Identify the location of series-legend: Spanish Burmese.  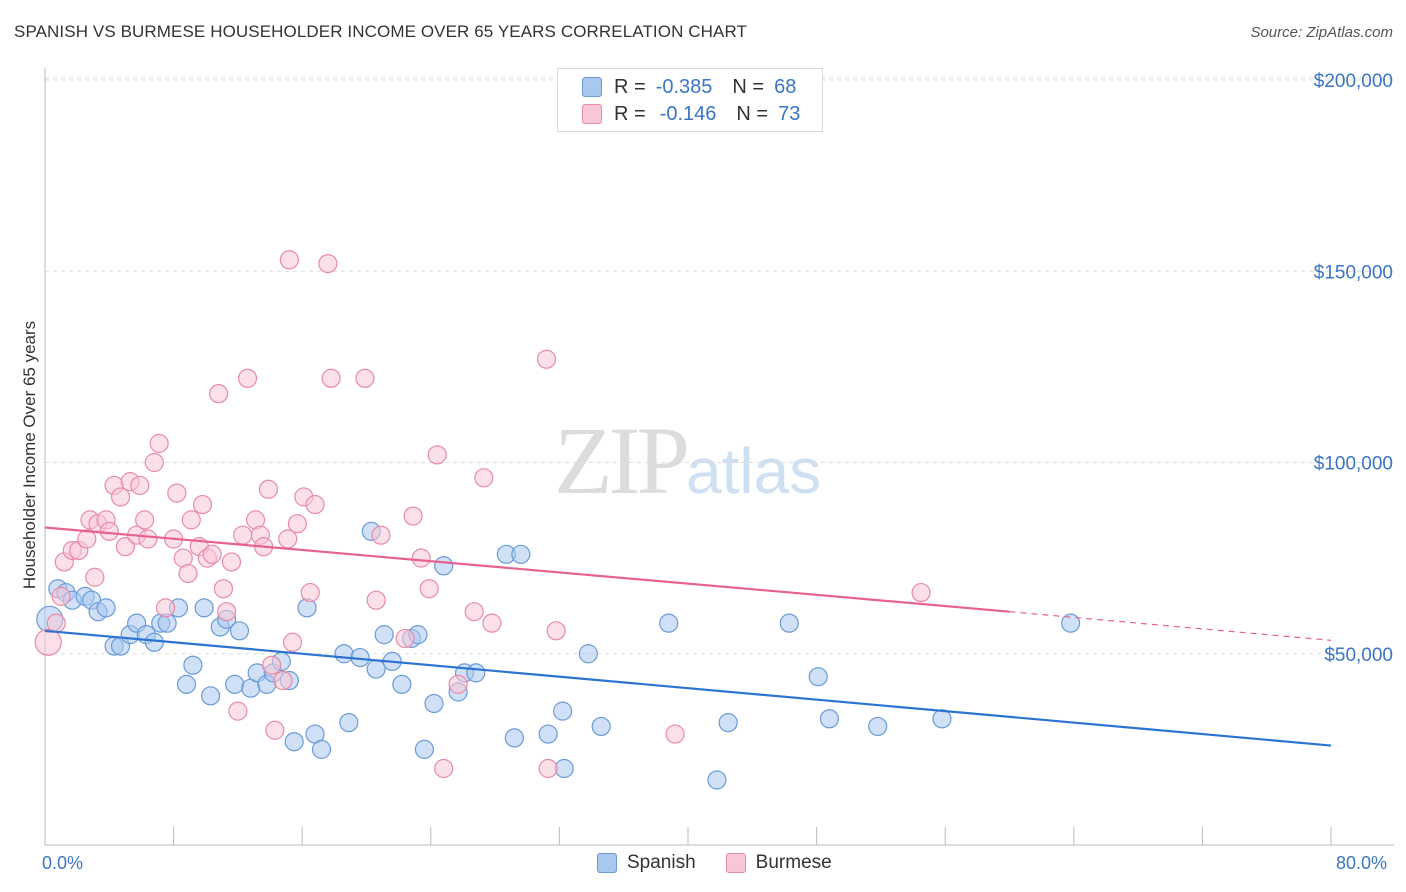
(729, 863).